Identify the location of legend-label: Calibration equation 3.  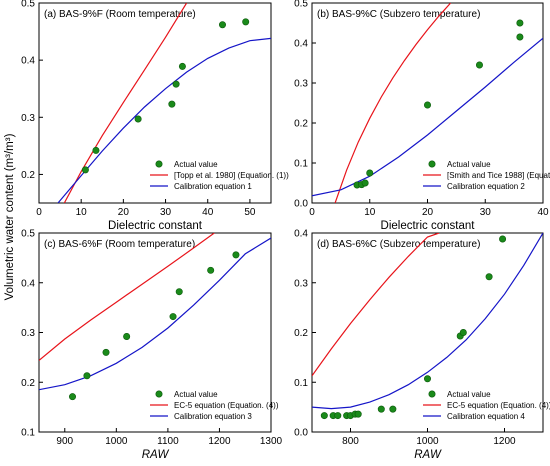
(213, 416).